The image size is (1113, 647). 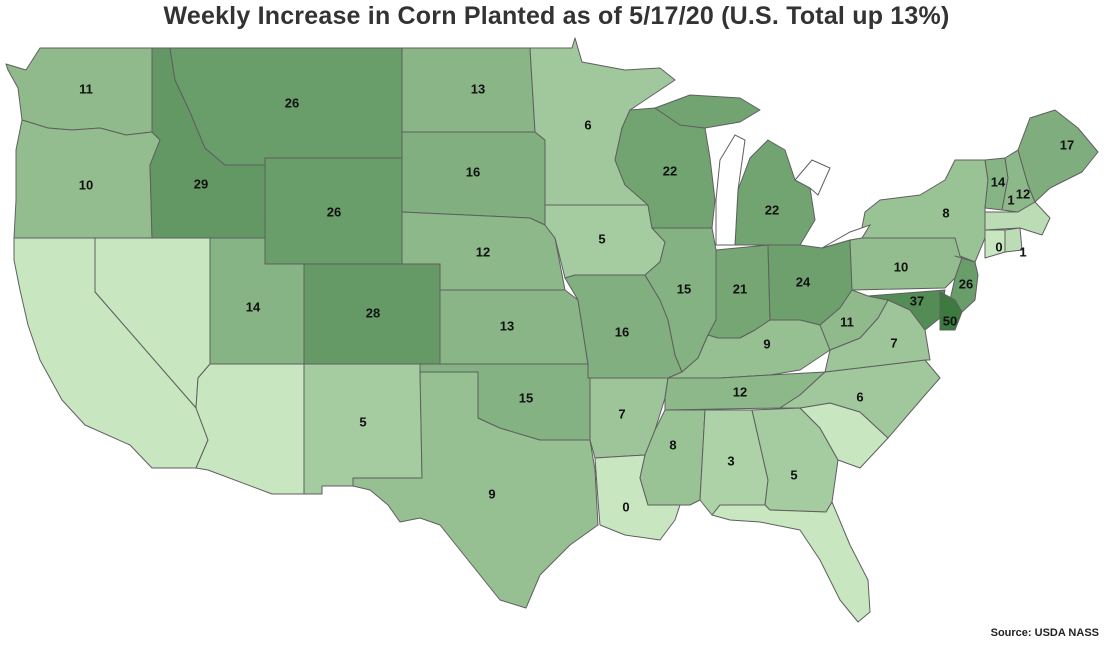 I want to click on state-value-ar: 7, so click(x=621, y=413).